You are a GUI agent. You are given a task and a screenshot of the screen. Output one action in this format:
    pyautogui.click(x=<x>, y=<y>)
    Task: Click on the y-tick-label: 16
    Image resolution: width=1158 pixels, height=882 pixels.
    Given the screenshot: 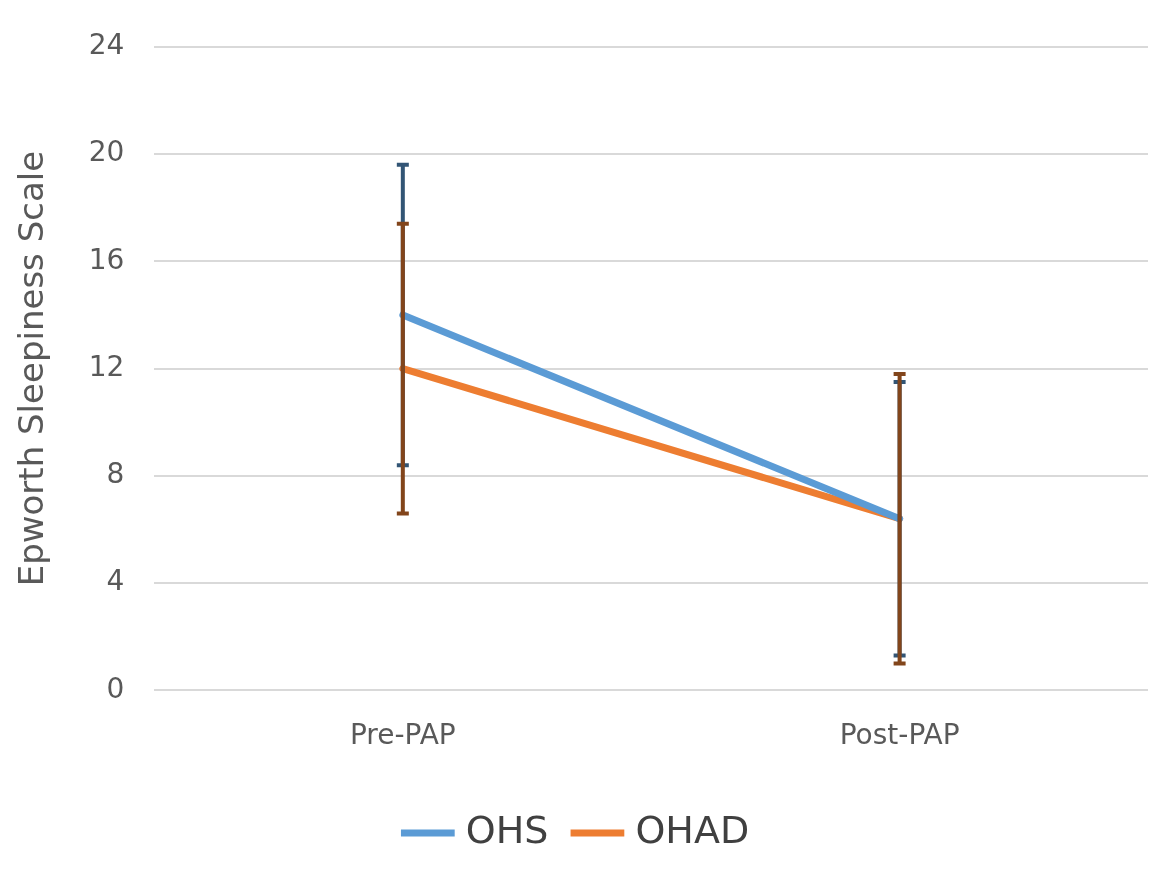 What is the action you would take?
    pyautogui.click(x=106, y=259)
    